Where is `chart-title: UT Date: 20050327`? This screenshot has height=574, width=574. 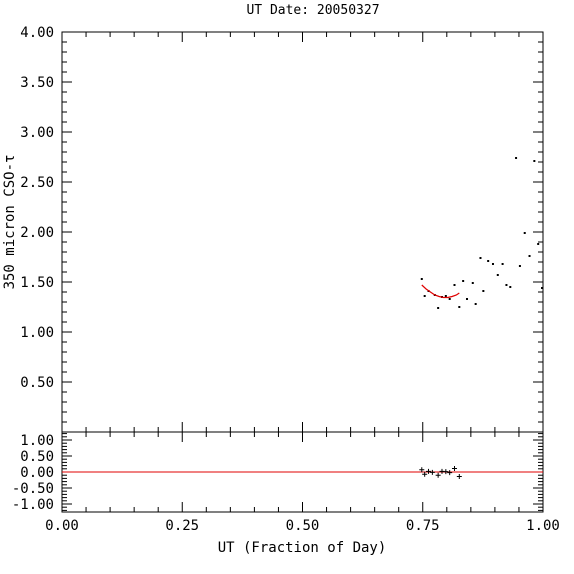 chart-title: UT Date: 20050327 is located at coordinates (312, 10).